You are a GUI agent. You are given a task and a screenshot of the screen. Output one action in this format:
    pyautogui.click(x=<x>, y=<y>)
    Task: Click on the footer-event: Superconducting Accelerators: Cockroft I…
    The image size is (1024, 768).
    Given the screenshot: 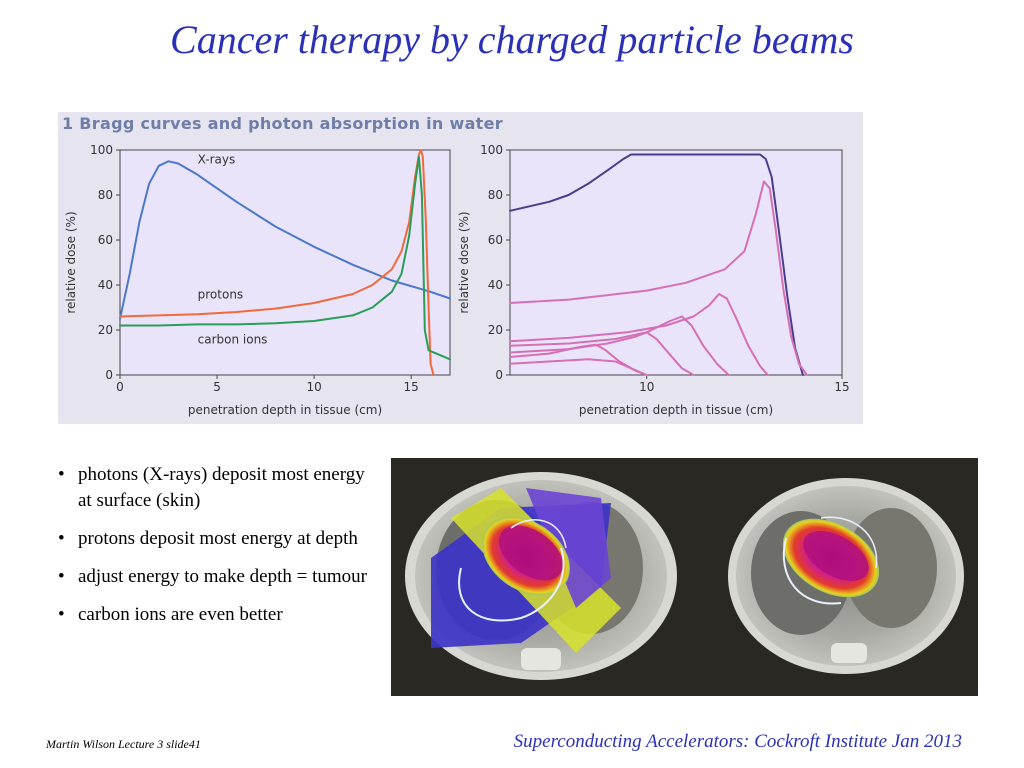 What is the action you would take?
    pyautogui.click(x=737, y=741)
    